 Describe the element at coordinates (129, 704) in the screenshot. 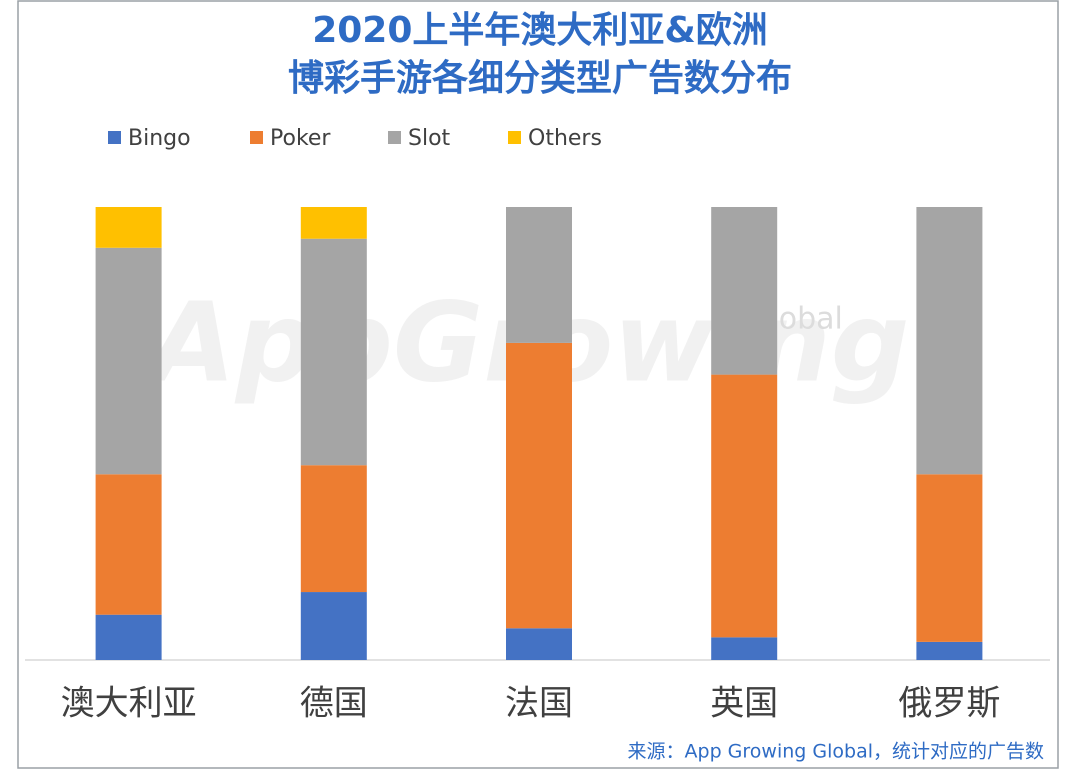

I see `x-tick-label: 澳大利亚` at that location.